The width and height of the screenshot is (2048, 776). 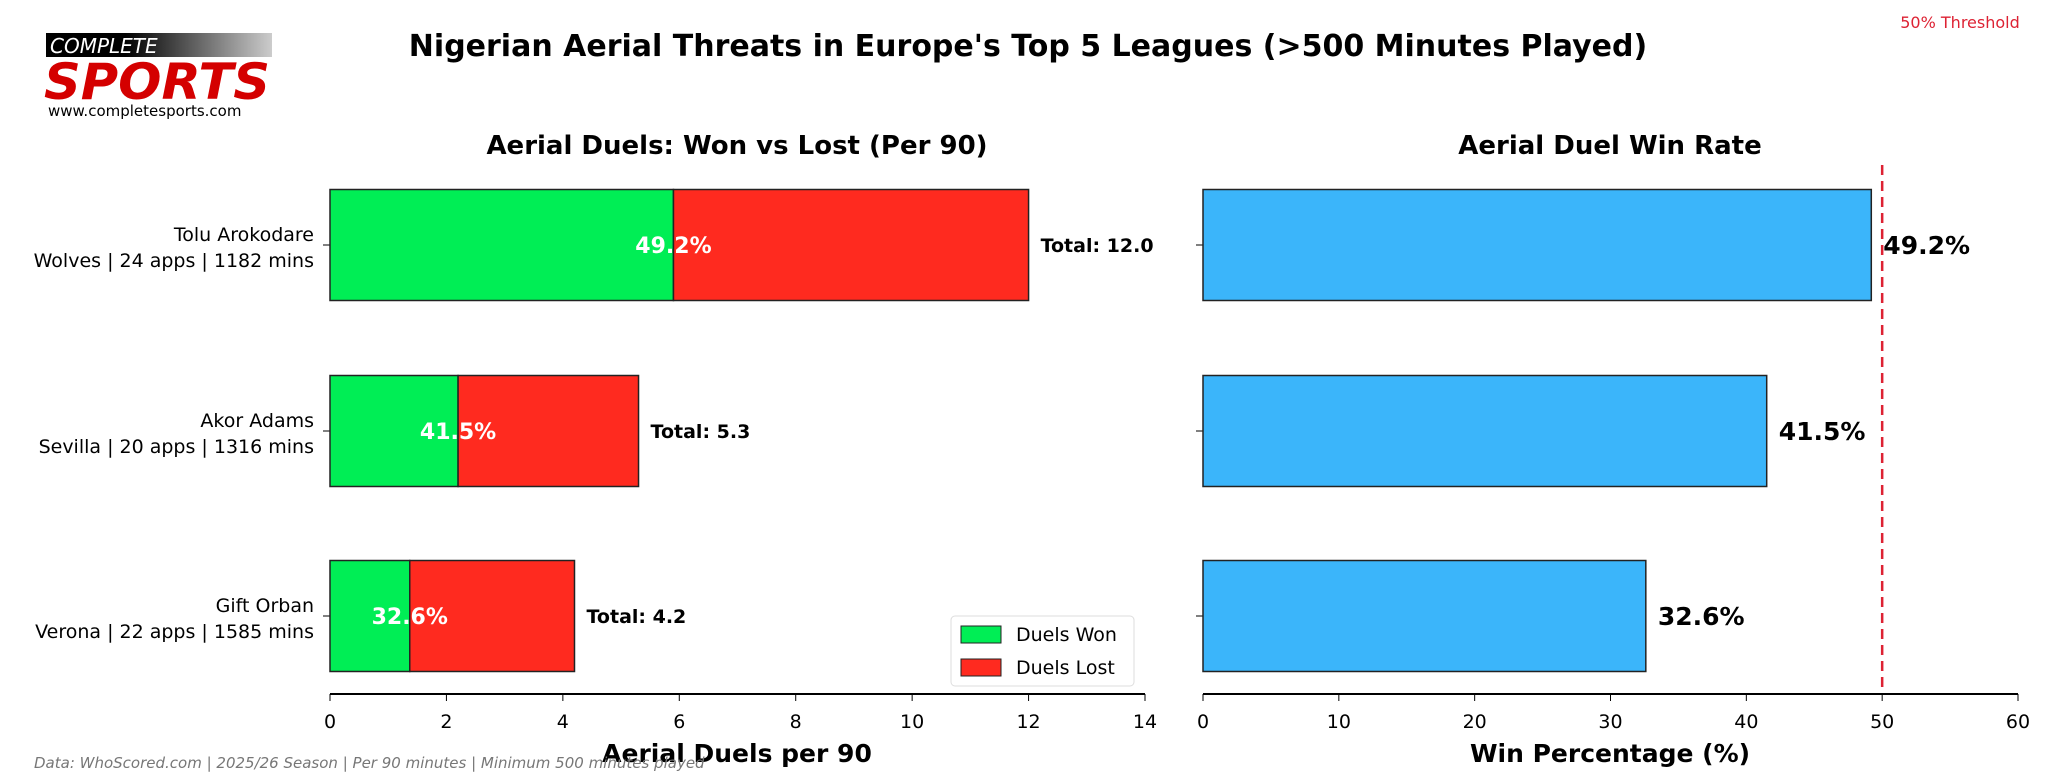 I want to click on legend-label: Duels Lost, so click(x=1065, y=668).